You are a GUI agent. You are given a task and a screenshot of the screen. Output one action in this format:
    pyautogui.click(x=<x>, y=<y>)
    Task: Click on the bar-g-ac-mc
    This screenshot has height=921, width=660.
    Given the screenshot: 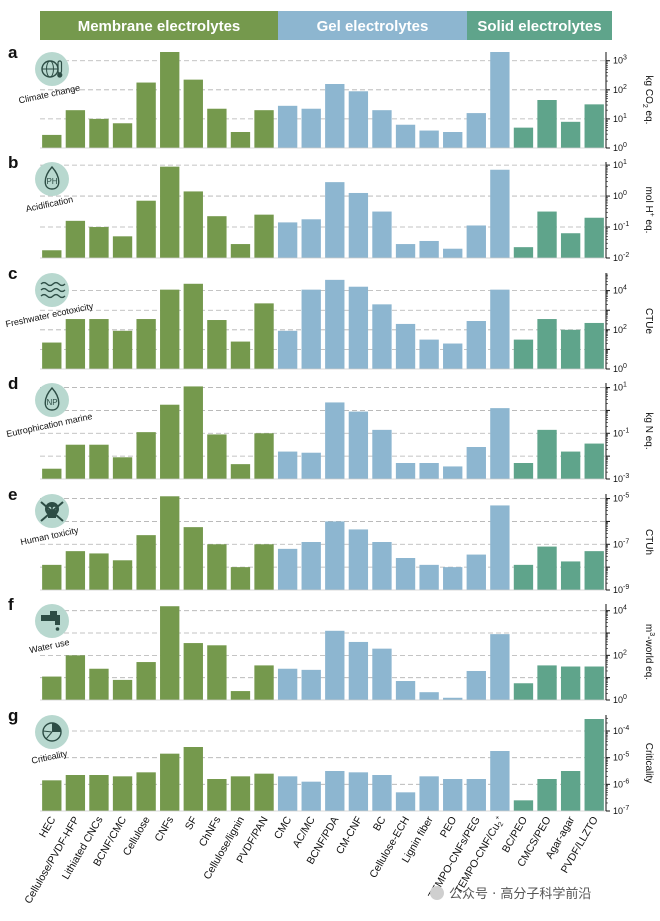 What is the action you would take?
    pyautogui.click(x=311, y=796)
    